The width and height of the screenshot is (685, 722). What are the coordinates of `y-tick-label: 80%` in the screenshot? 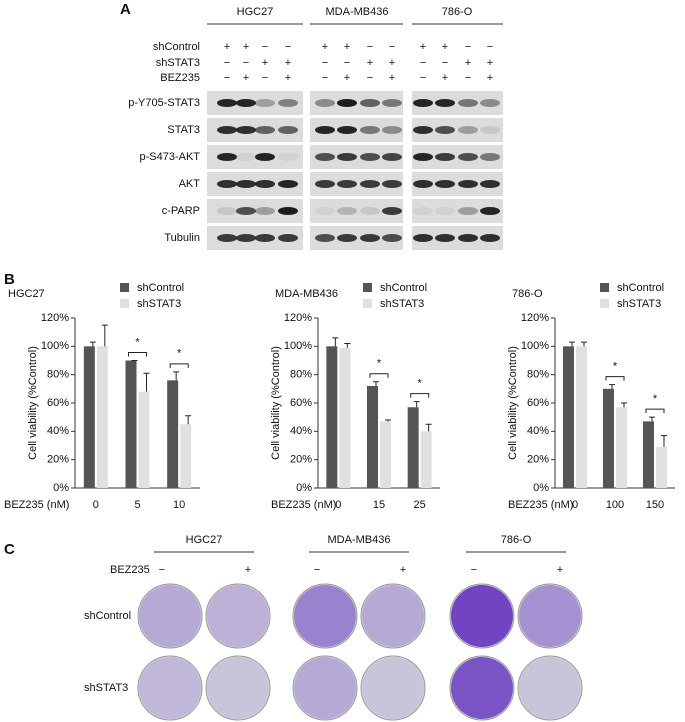 It's located at (301, 375).